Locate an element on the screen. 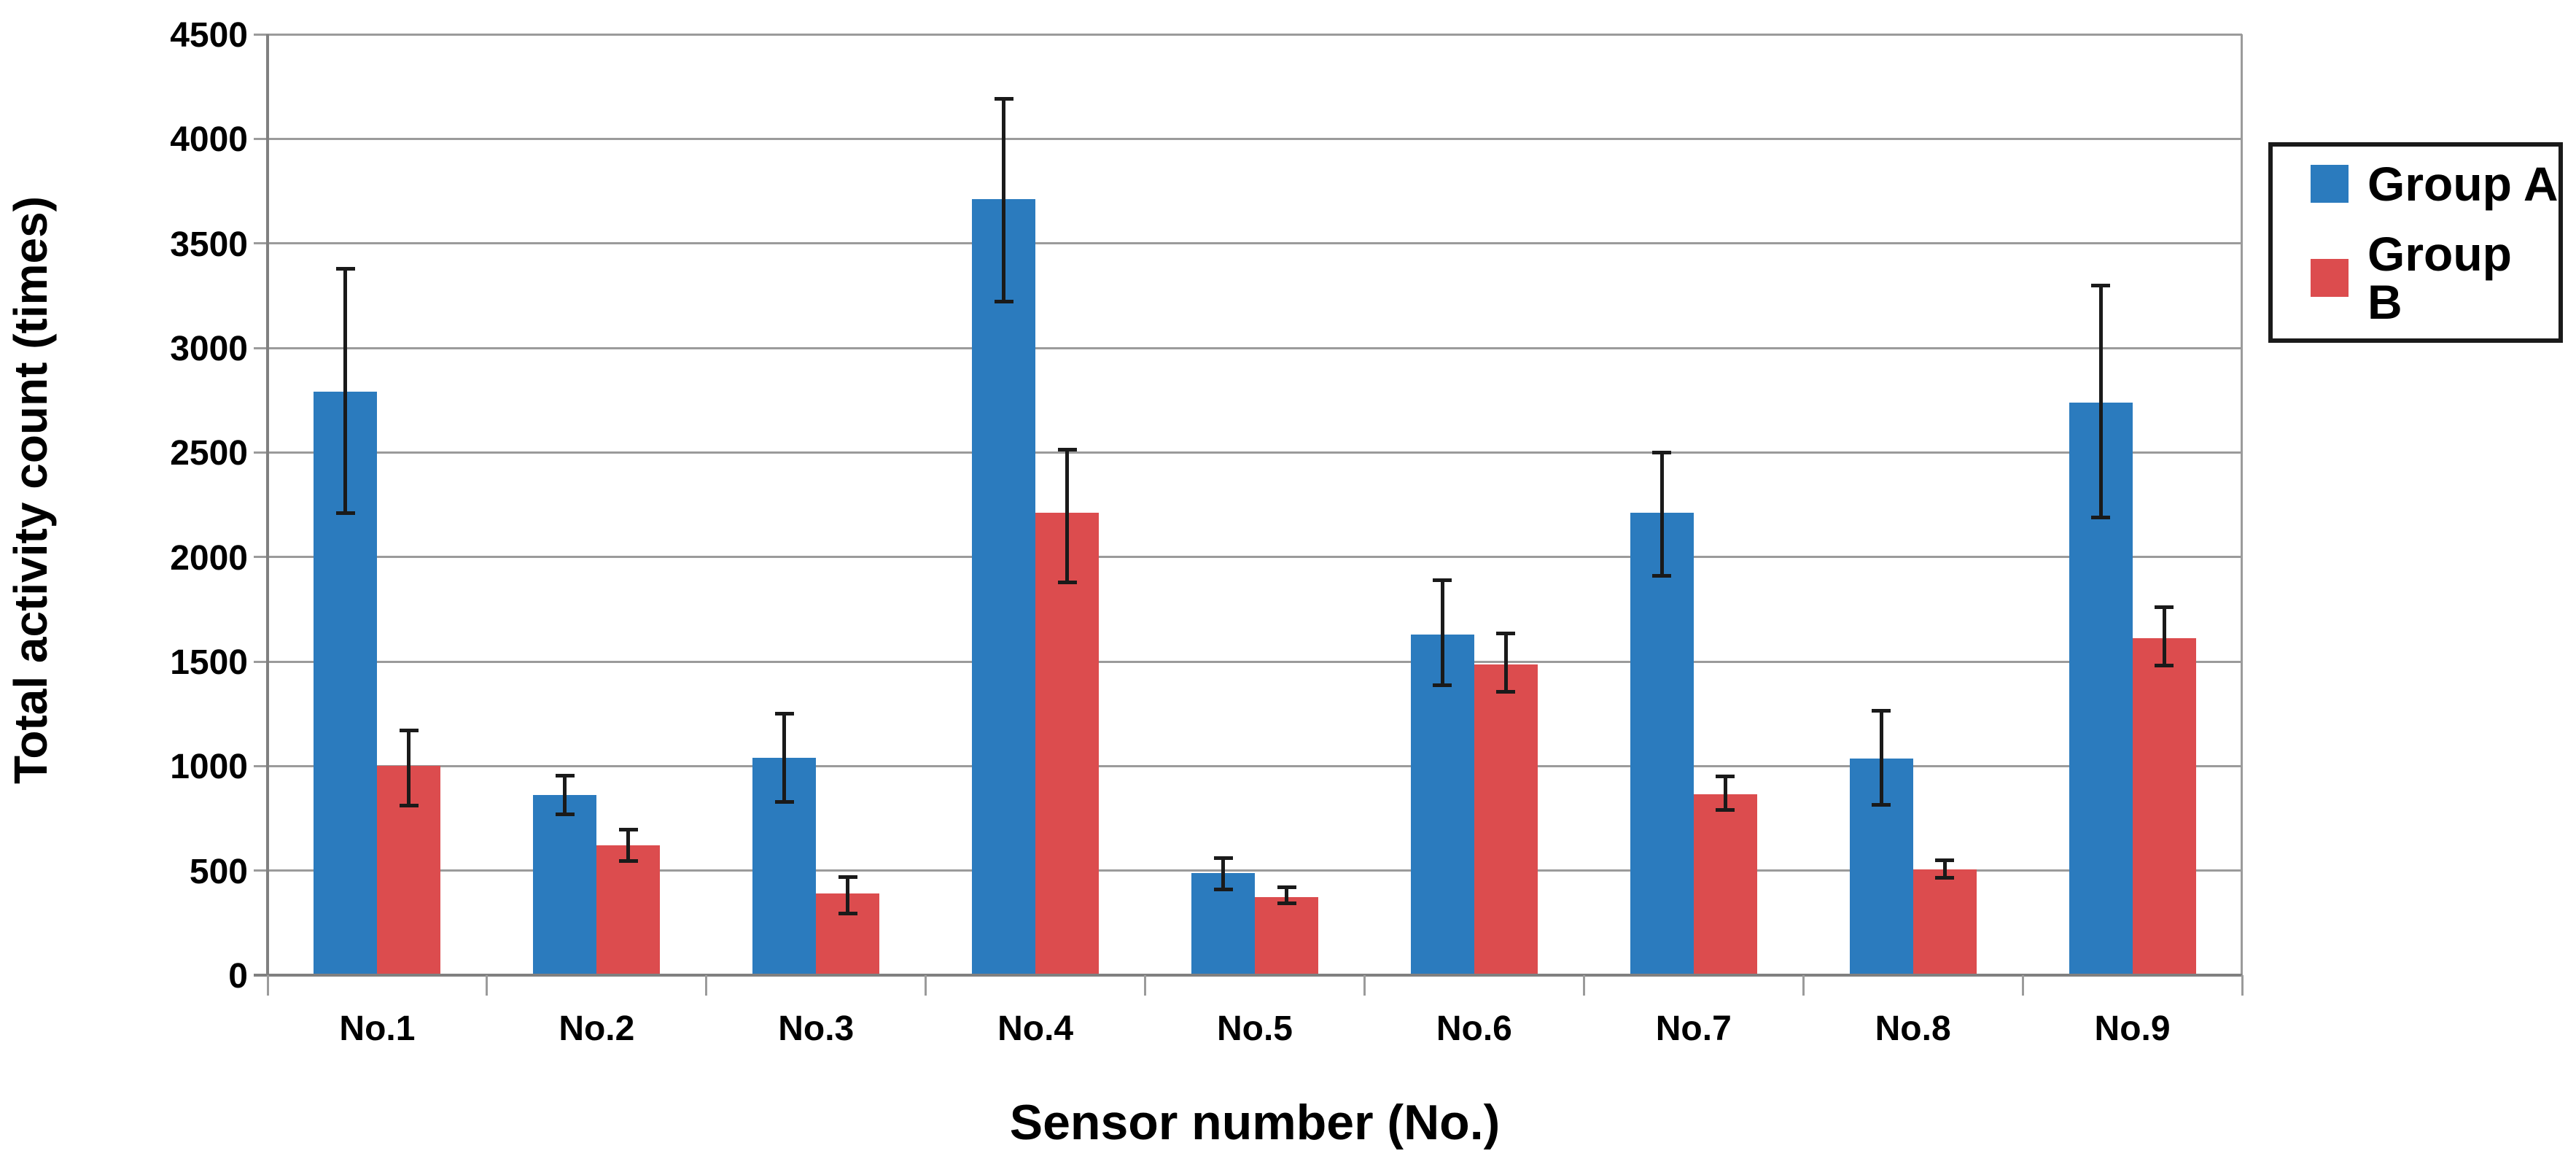 This screenshot has height=1175, width=2576. x-tick-label: No.4 is located at coordinates (1035, 1028).